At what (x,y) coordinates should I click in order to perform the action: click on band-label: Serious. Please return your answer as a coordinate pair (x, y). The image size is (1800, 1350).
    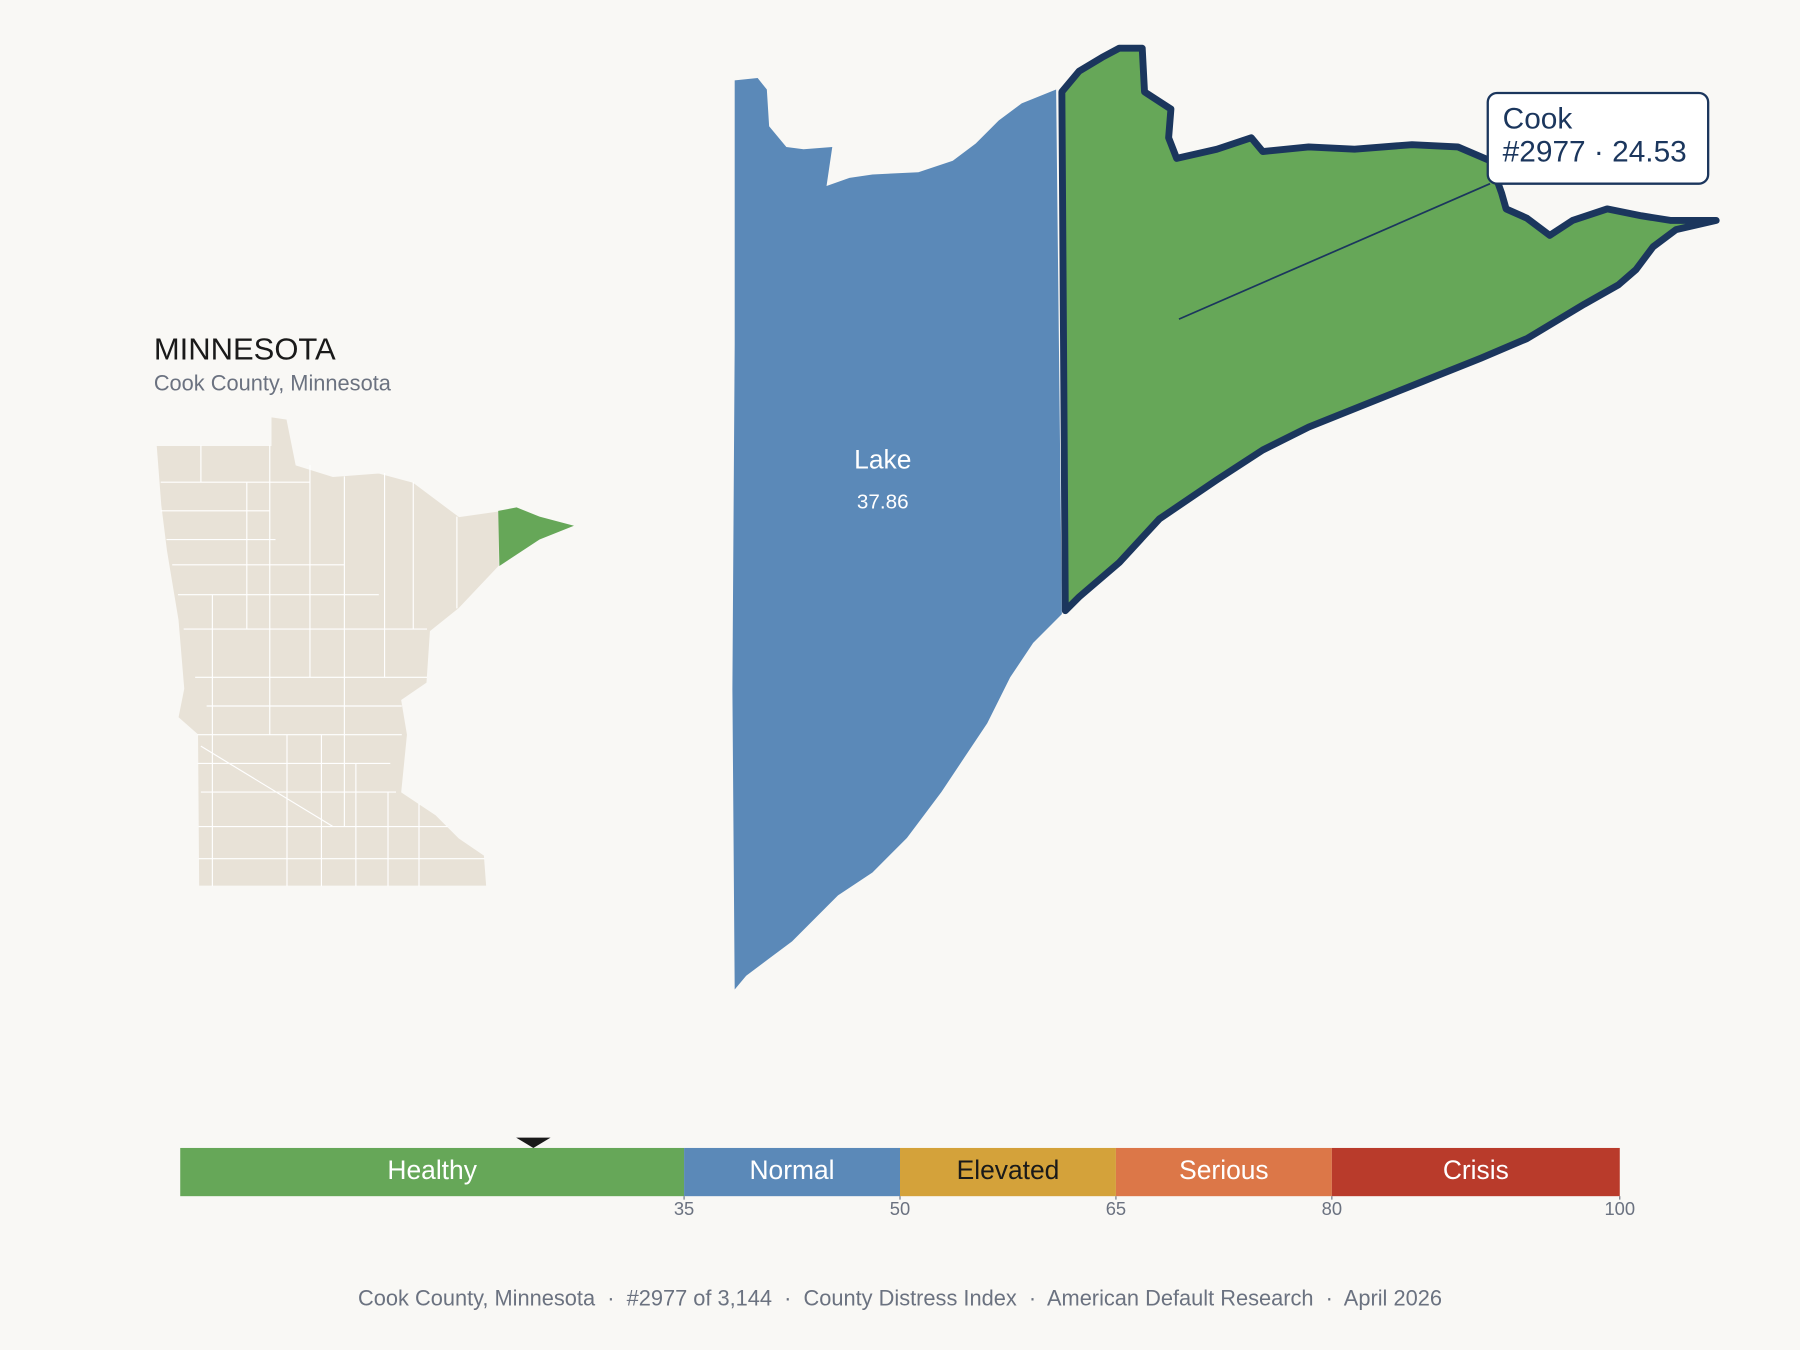
    Looking at the image, I should click on (1223, 1170).